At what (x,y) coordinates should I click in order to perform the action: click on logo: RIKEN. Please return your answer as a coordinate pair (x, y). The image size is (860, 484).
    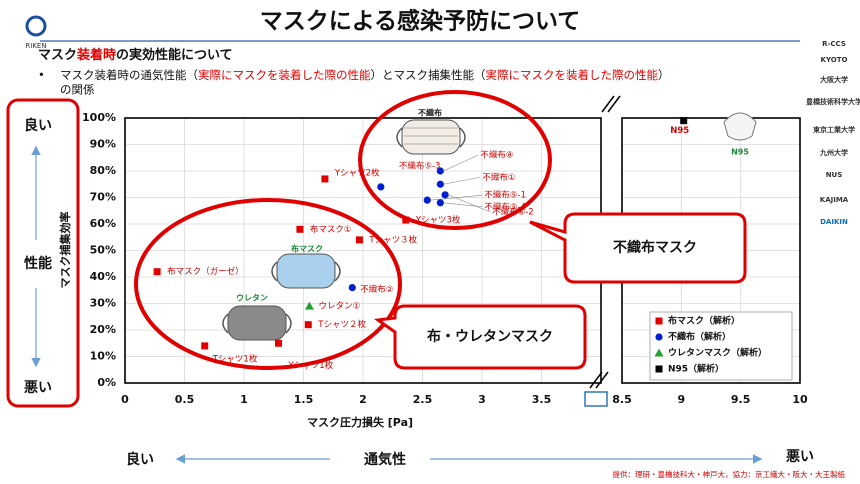
    Looking at the image, I should click on (35, 46).